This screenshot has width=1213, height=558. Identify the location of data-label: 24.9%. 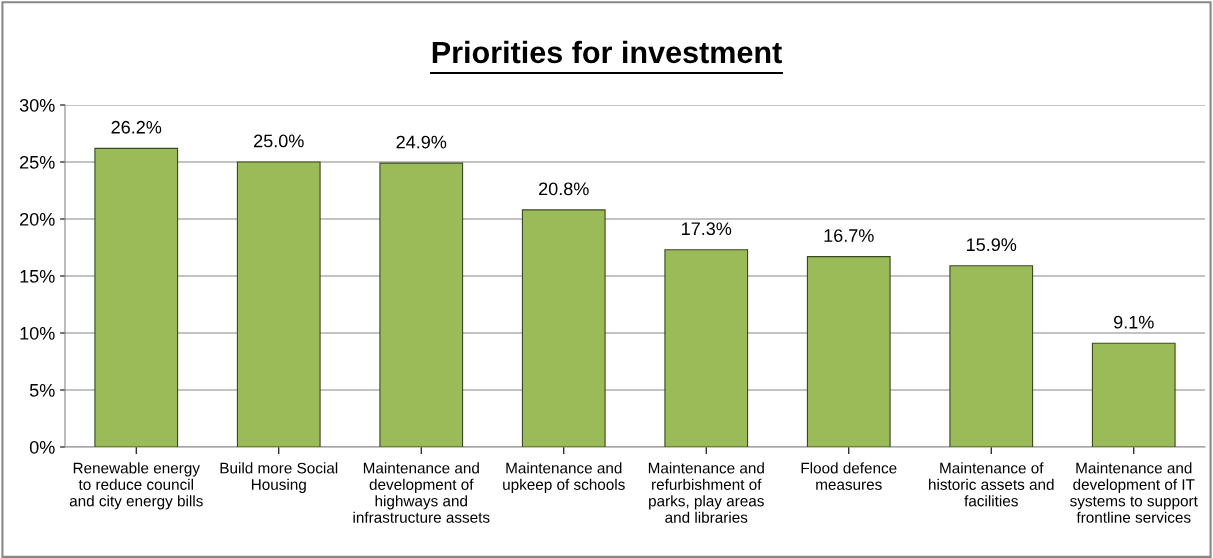
(421, 142).